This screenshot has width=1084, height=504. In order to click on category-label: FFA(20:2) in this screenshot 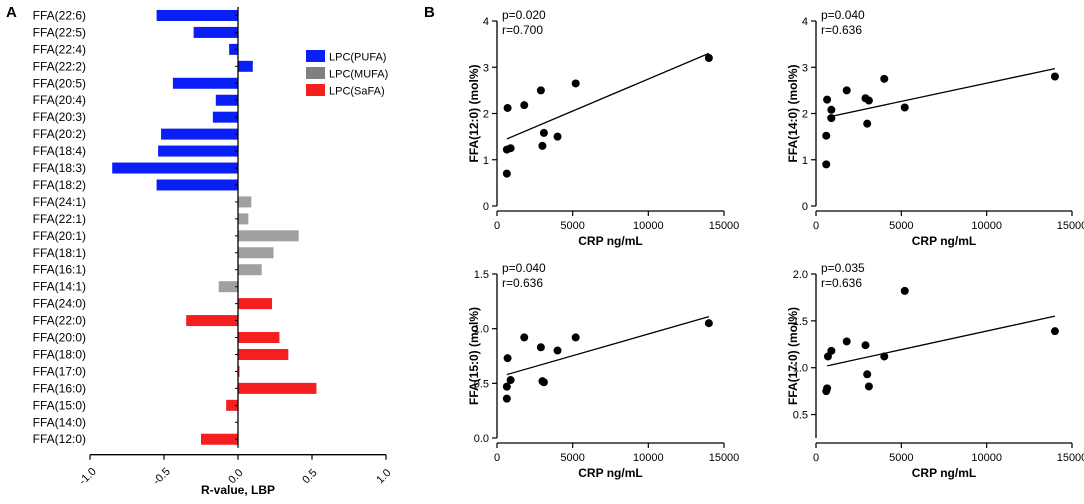, I will do `click(59, 134)`.